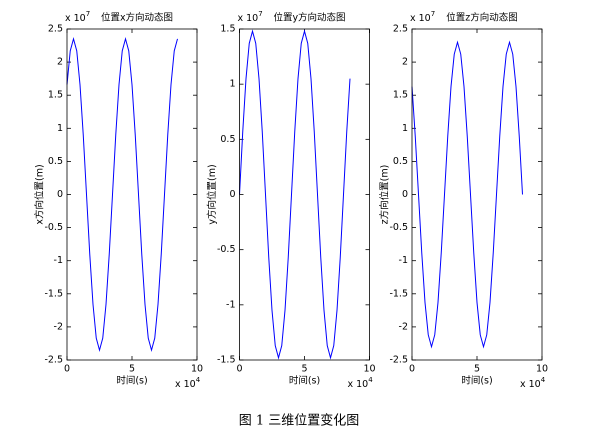  Describe the element at coordinates (137, 18) in the screenshot. I see `chart-title: 位置x方向动态图` at that location.